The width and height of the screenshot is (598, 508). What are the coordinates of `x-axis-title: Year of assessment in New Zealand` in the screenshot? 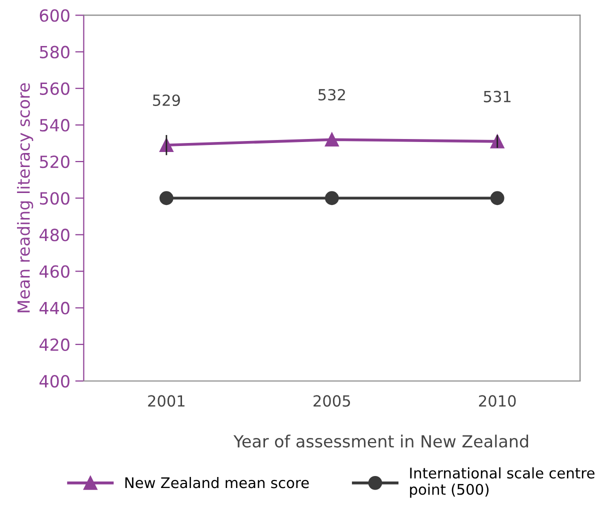 It's located at (380, 441).